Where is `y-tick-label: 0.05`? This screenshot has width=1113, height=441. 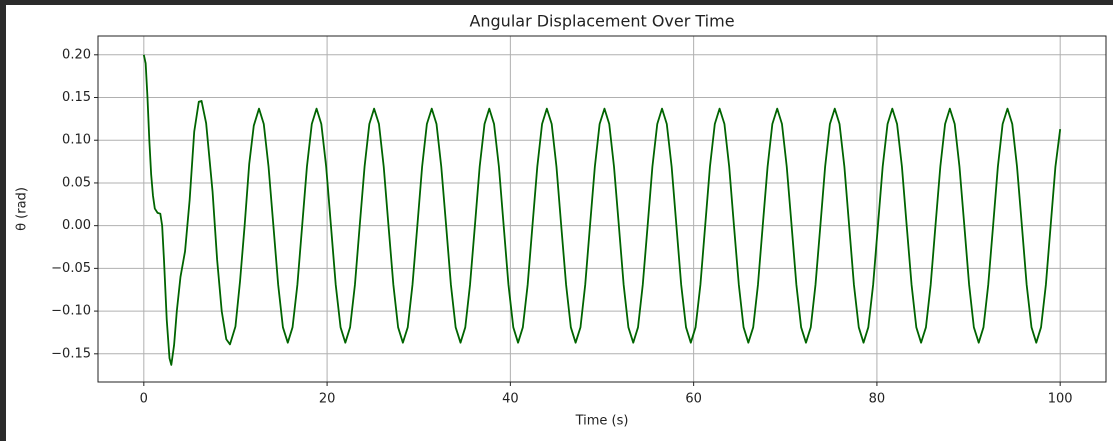 y-tick-label: 0.05 is located at coordinates (76, 182).